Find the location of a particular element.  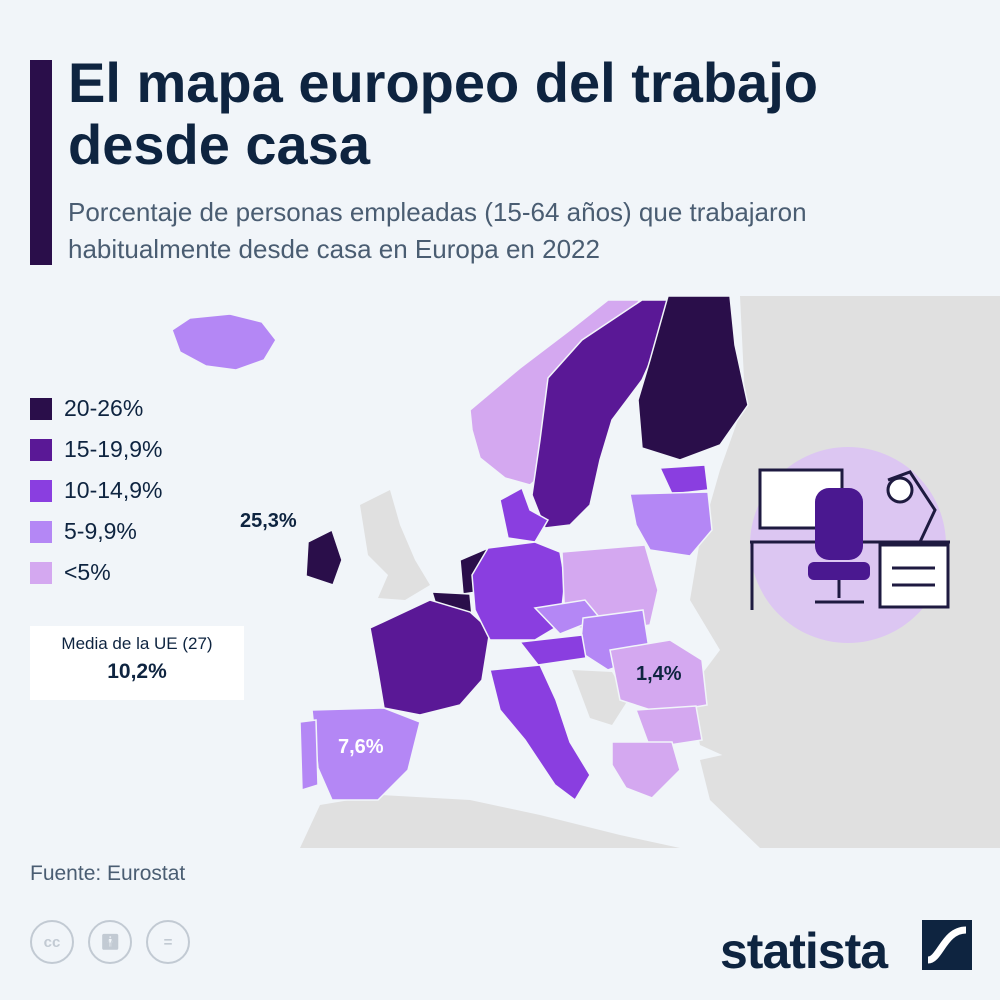

legend-label: 5-9,9% is located at coordinates (100, 531).